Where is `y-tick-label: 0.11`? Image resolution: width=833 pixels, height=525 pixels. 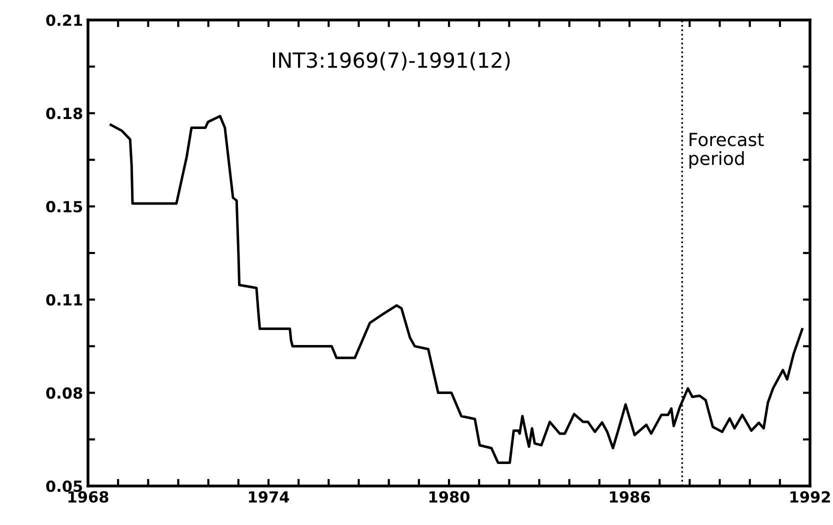
y-tick-label: 0.11 is located at coordinates (64, 300).